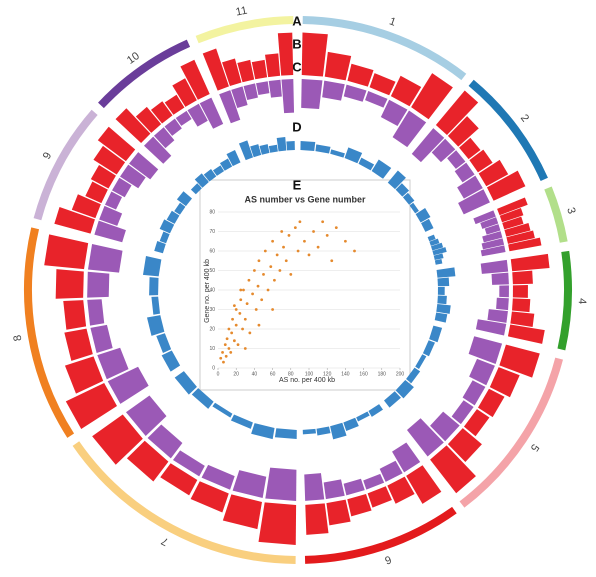 The image size is (596, 577). I want to click on chromosome-label: 5, so click(534, 448).